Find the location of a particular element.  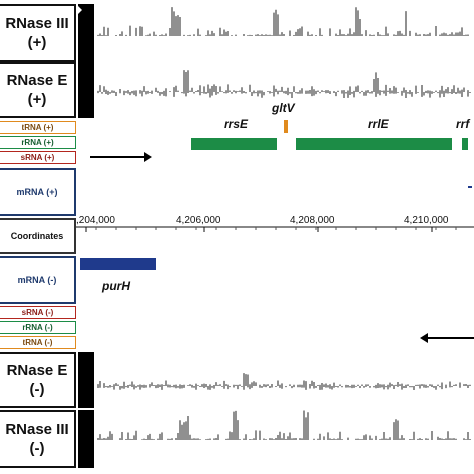

track-label-text: rRNA (+) is located at coordinates (37, 142).